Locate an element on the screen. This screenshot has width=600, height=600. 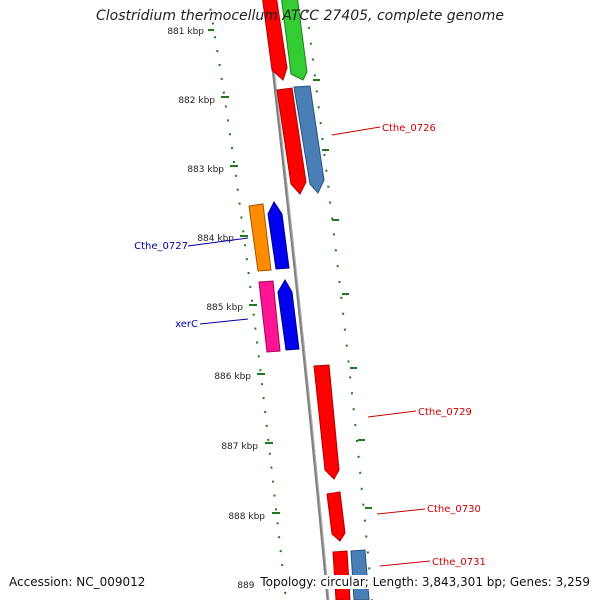
ruler-label: 882 kbp is located at coordinates (196, 101).